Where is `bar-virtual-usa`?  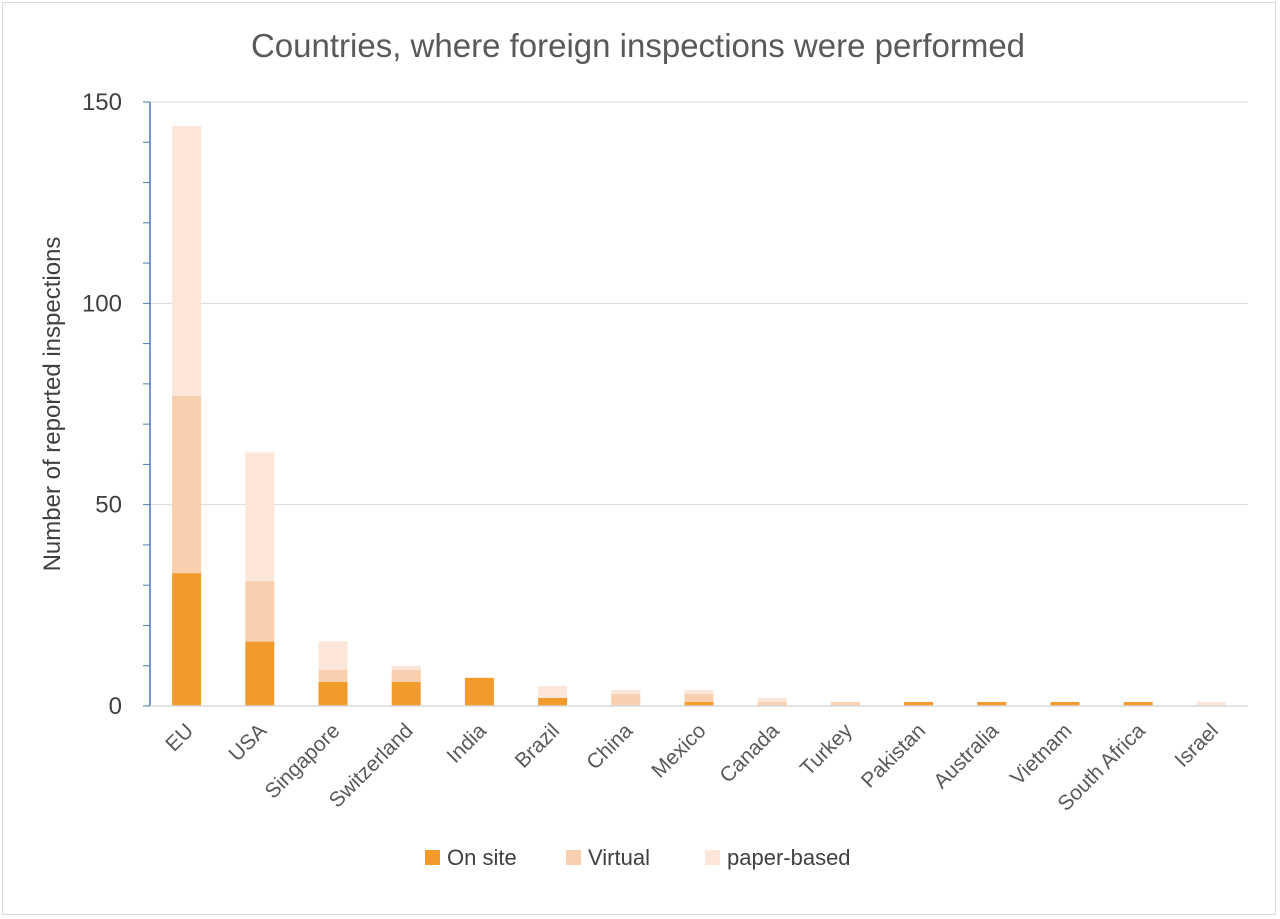 bar-virtual-usa is located at coordinates (260, 611).